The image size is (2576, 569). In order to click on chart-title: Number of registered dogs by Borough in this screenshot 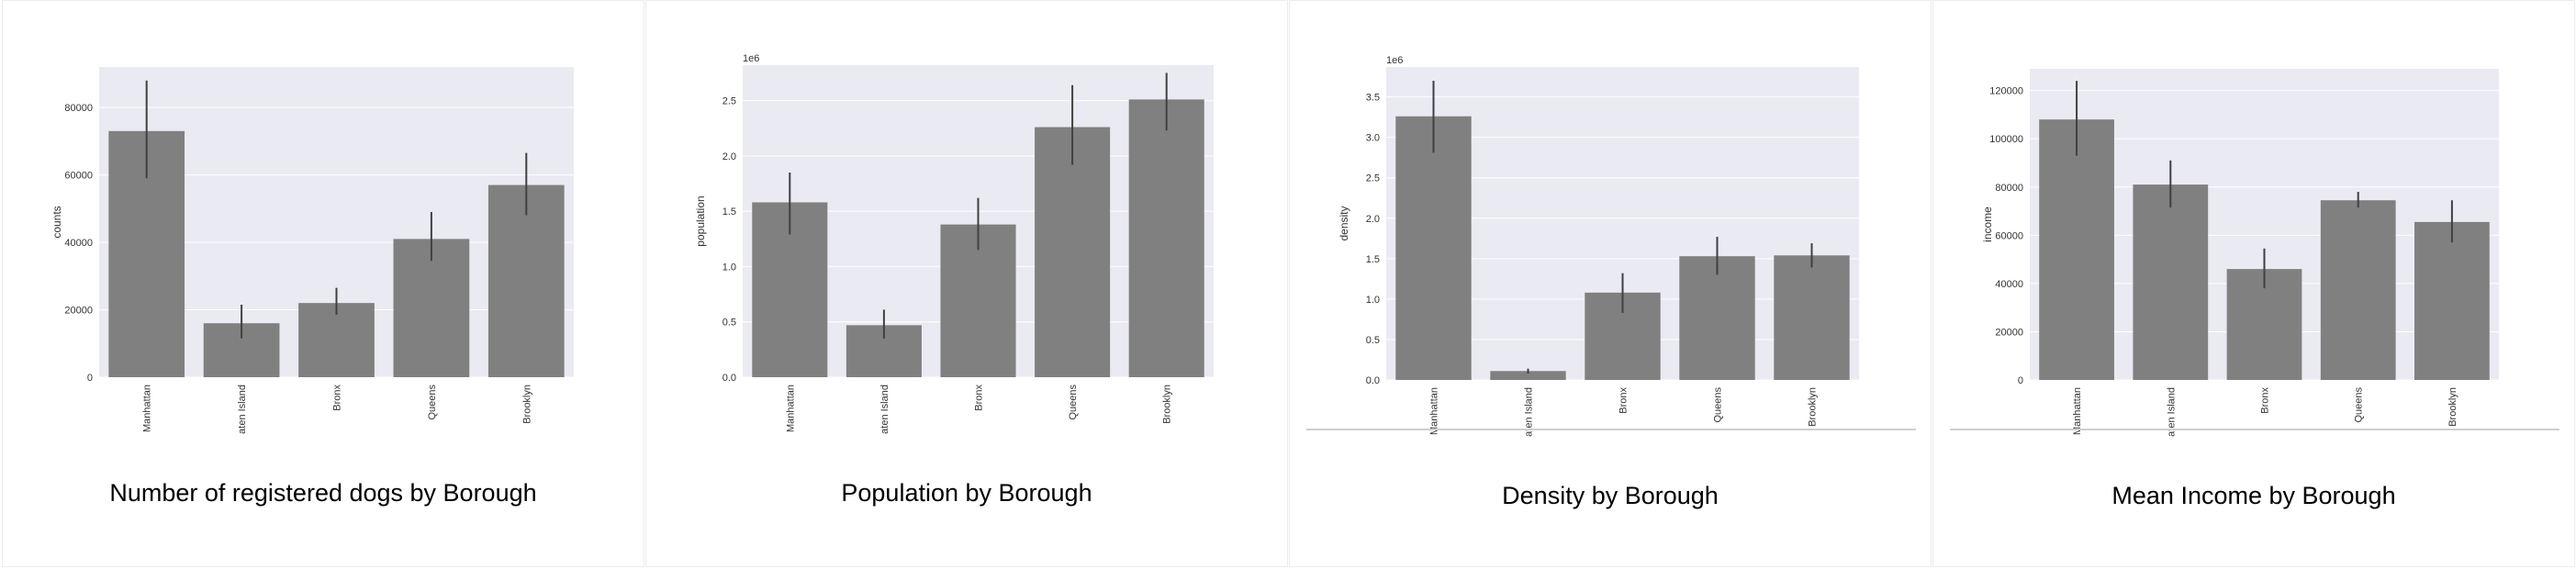, I will do `click(323, 493)`.